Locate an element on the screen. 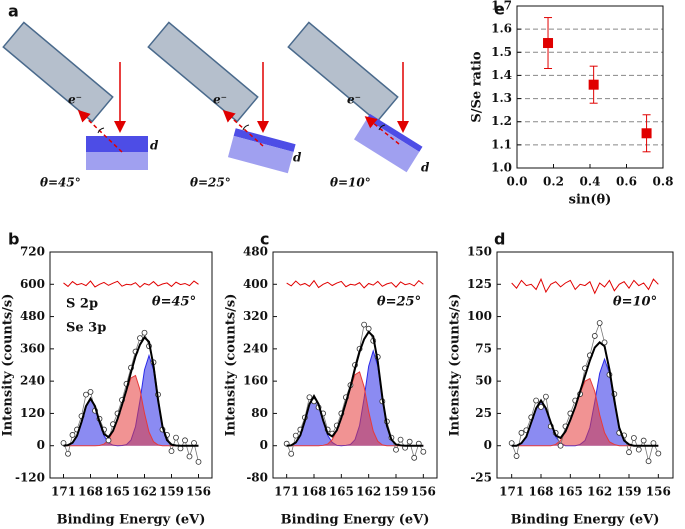 The image size is (685, 529). x-tick-label: 0.2 is located at coordinates (553, 182).